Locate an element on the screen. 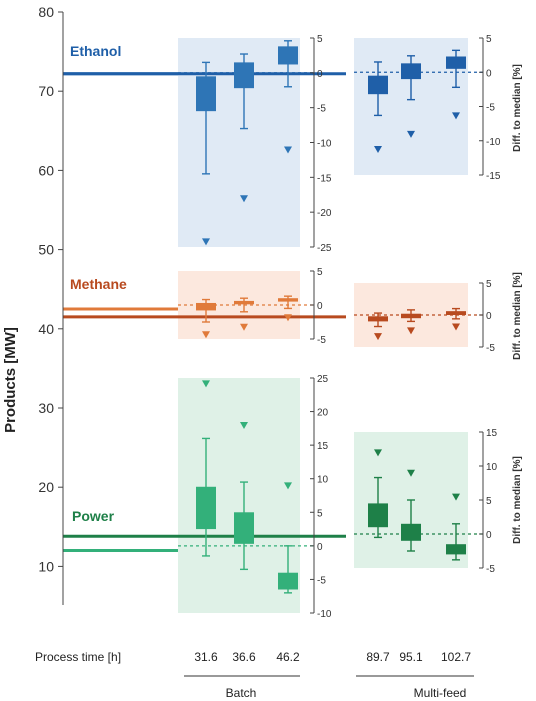  methane-diff-axis-title: Diff. to median [%] is located at coordinates (517, 316).